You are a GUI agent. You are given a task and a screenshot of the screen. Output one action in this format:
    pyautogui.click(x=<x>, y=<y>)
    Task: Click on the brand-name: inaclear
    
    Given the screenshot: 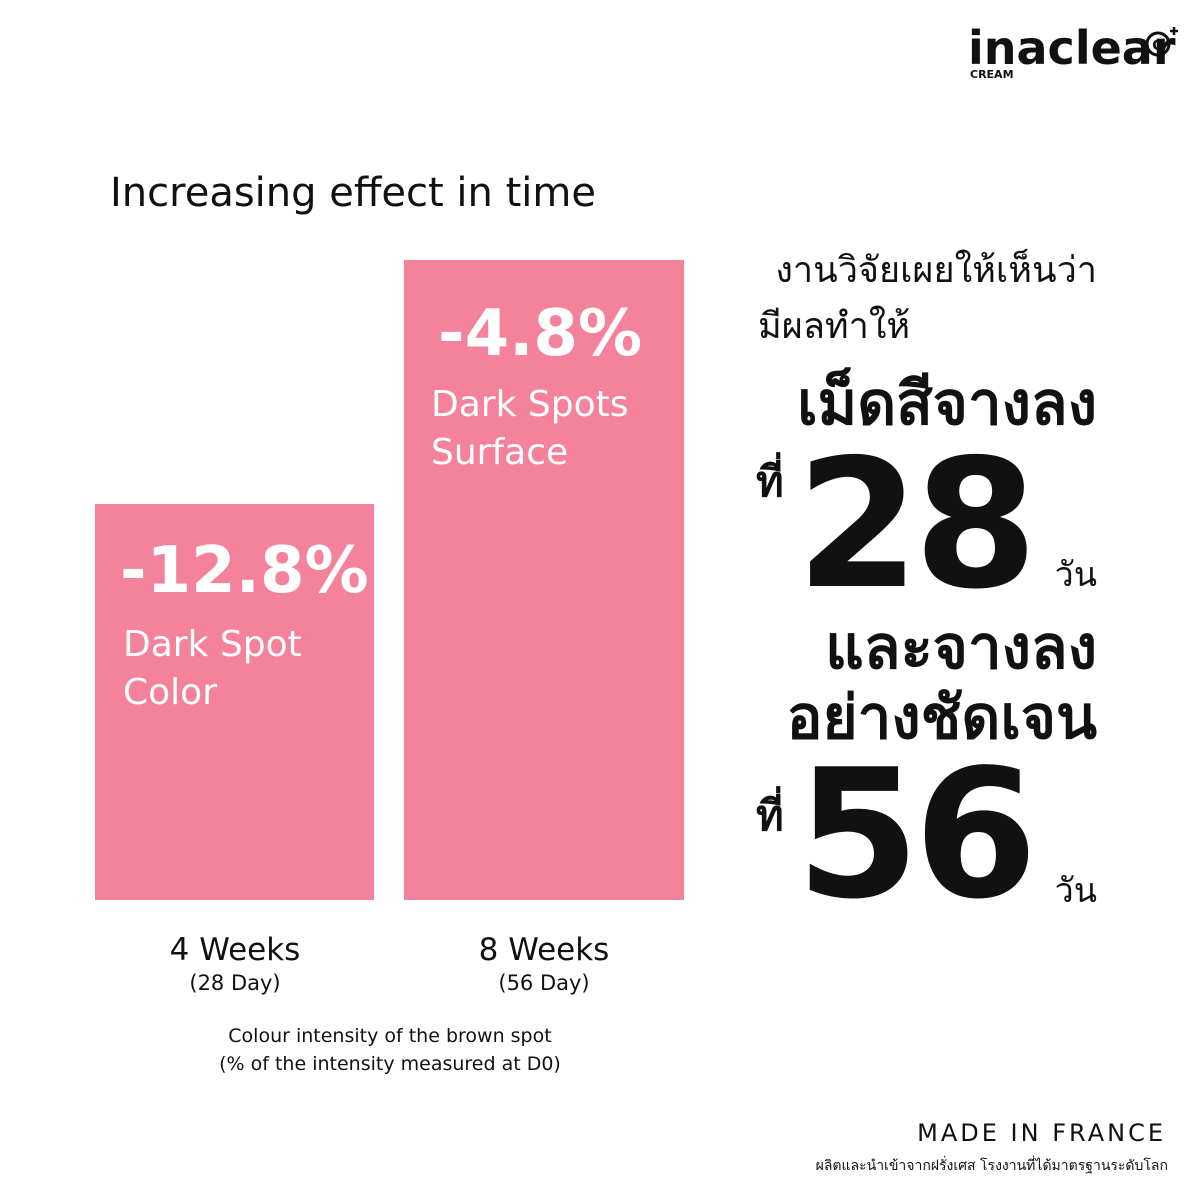 What is the action you would take?
    pyautogui.click(x=1072, y=48)
    